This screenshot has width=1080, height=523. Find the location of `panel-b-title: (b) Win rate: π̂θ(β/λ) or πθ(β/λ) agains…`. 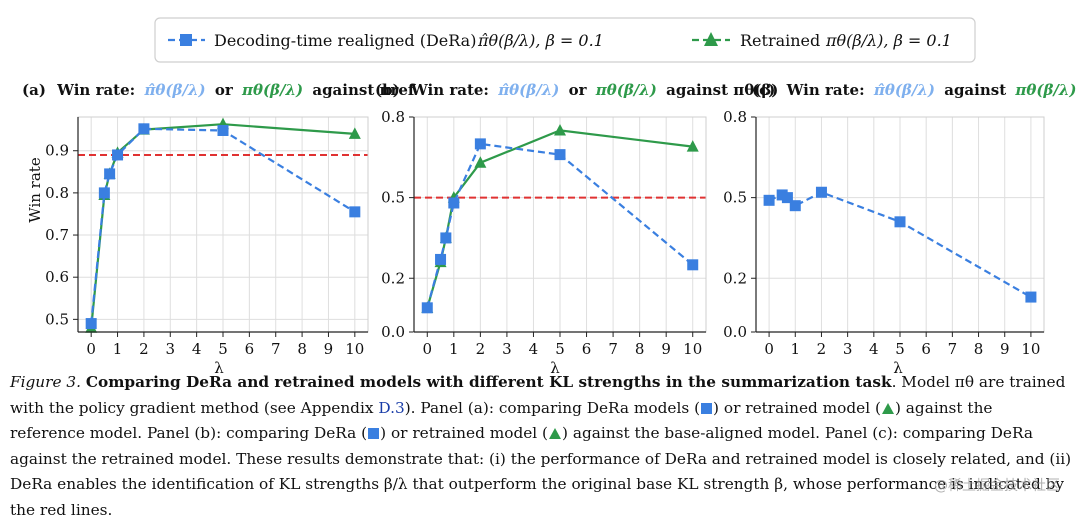

panel-b-title: (b) Win rate: π̂θ(β/λ) or πθ(β/λ) agains… is located at coordinates (576, 90).